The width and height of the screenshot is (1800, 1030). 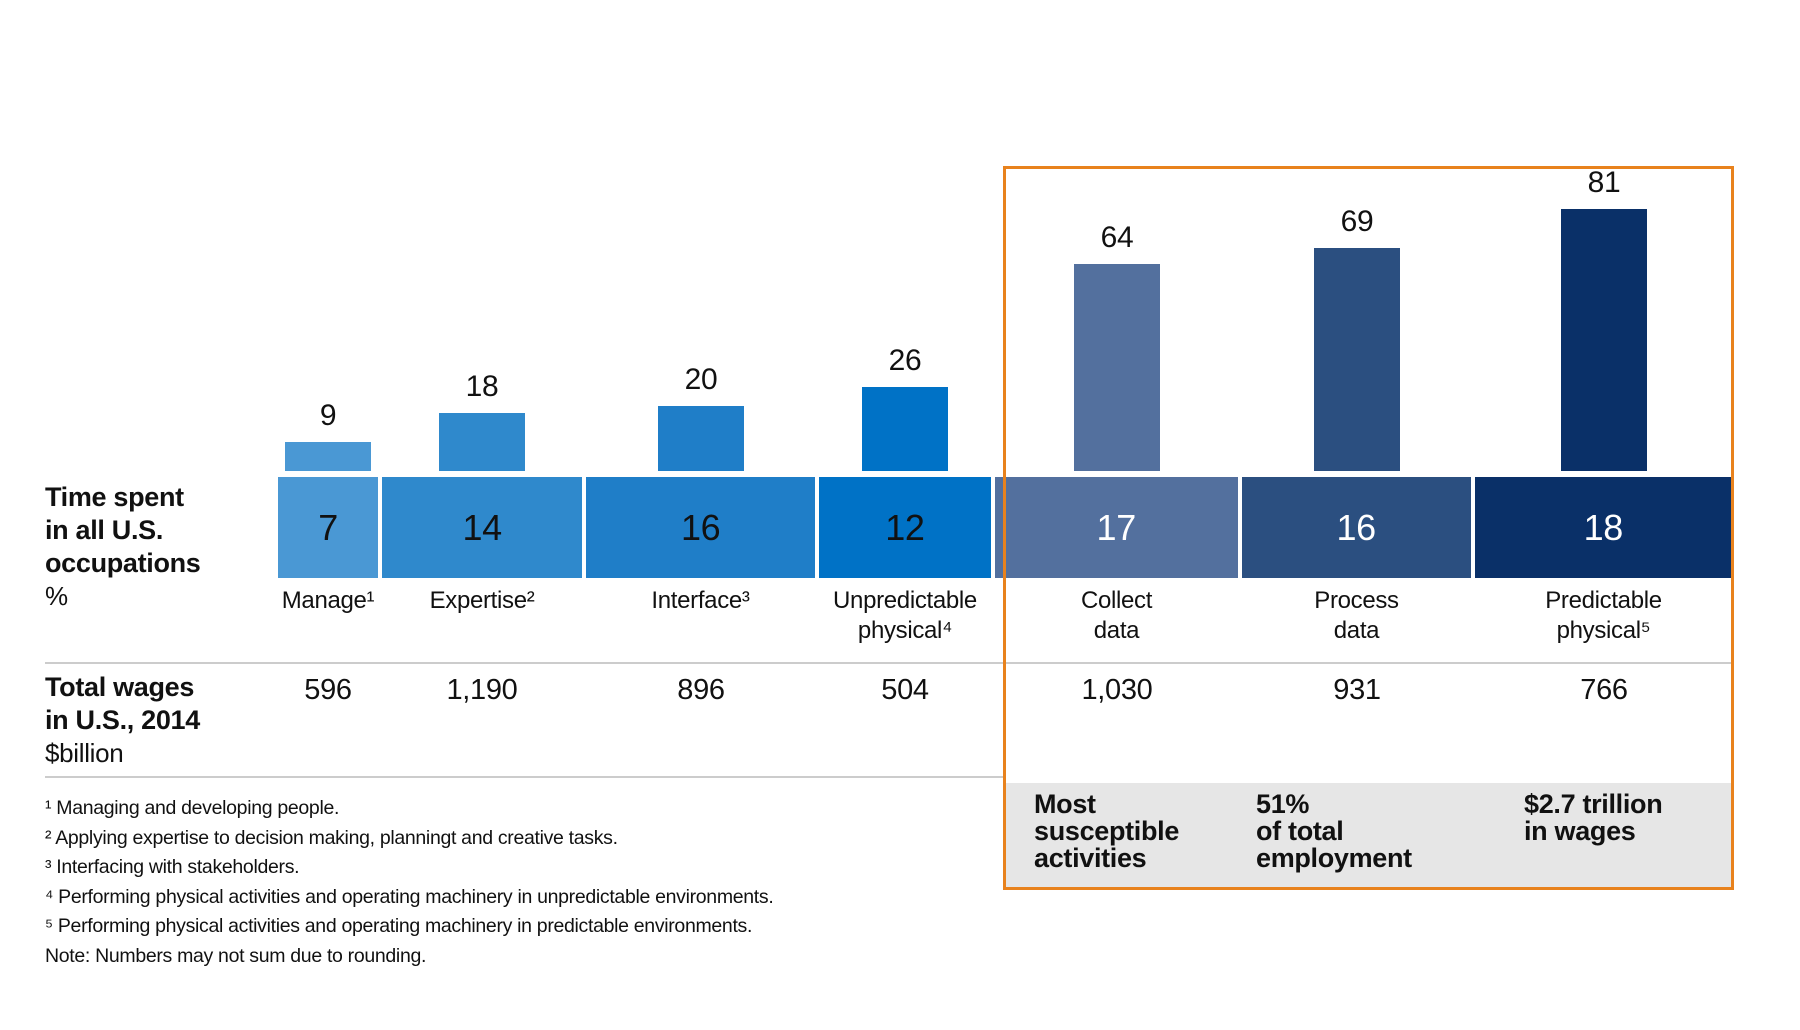 What do you see at coordinates (84, 753) in the screenshot?
I see `row-header-wages-unit: $billion` at bounding box center [84, 753].